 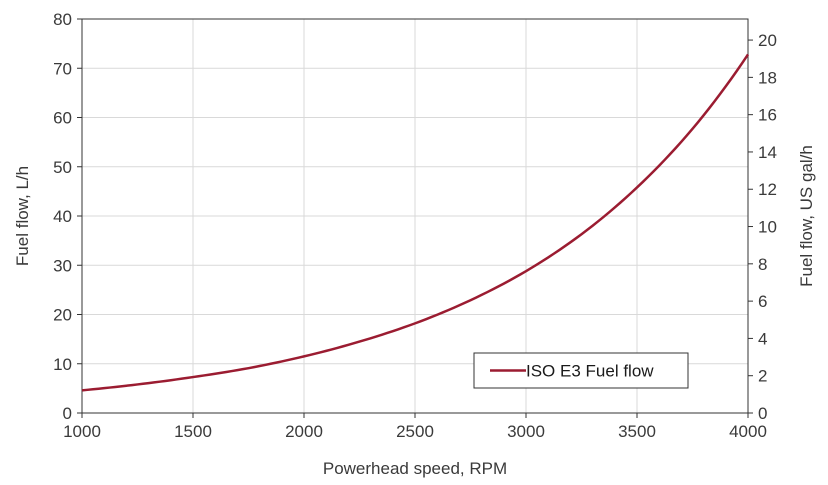 I want to click on y2-tick-label: 4, so click(x=762, y=338).